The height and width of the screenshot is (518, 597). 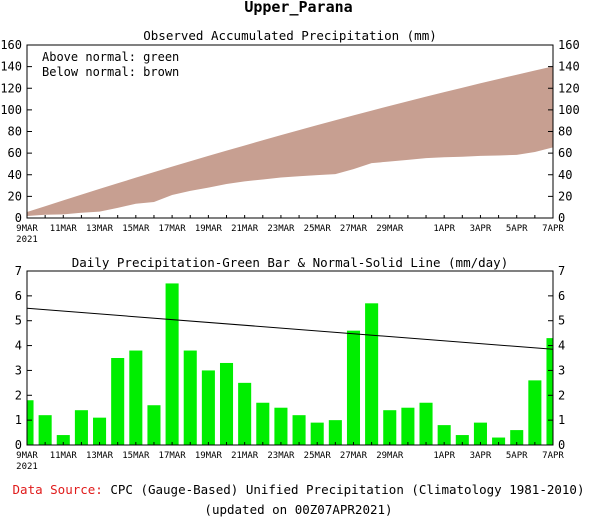 What do you see at coordinates (569, 45) in the screenshot?
I see `panel1-ytick-label-right: 160` at bounding box center [569, 45].